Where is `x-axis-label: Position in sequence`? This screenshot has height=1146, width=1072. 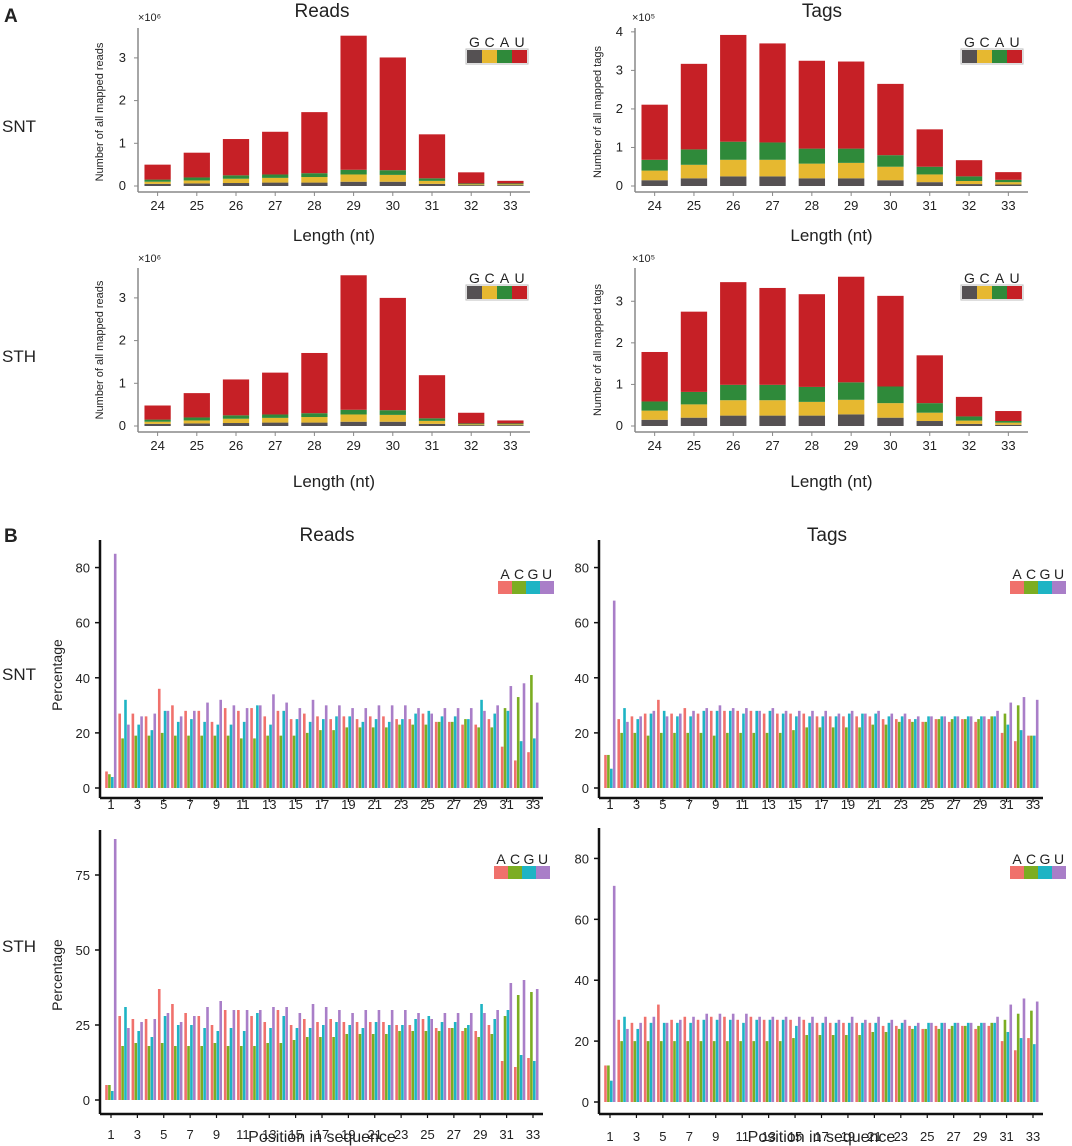
x-axis-label: Position in sequence is located at coordinates (822, 1137).